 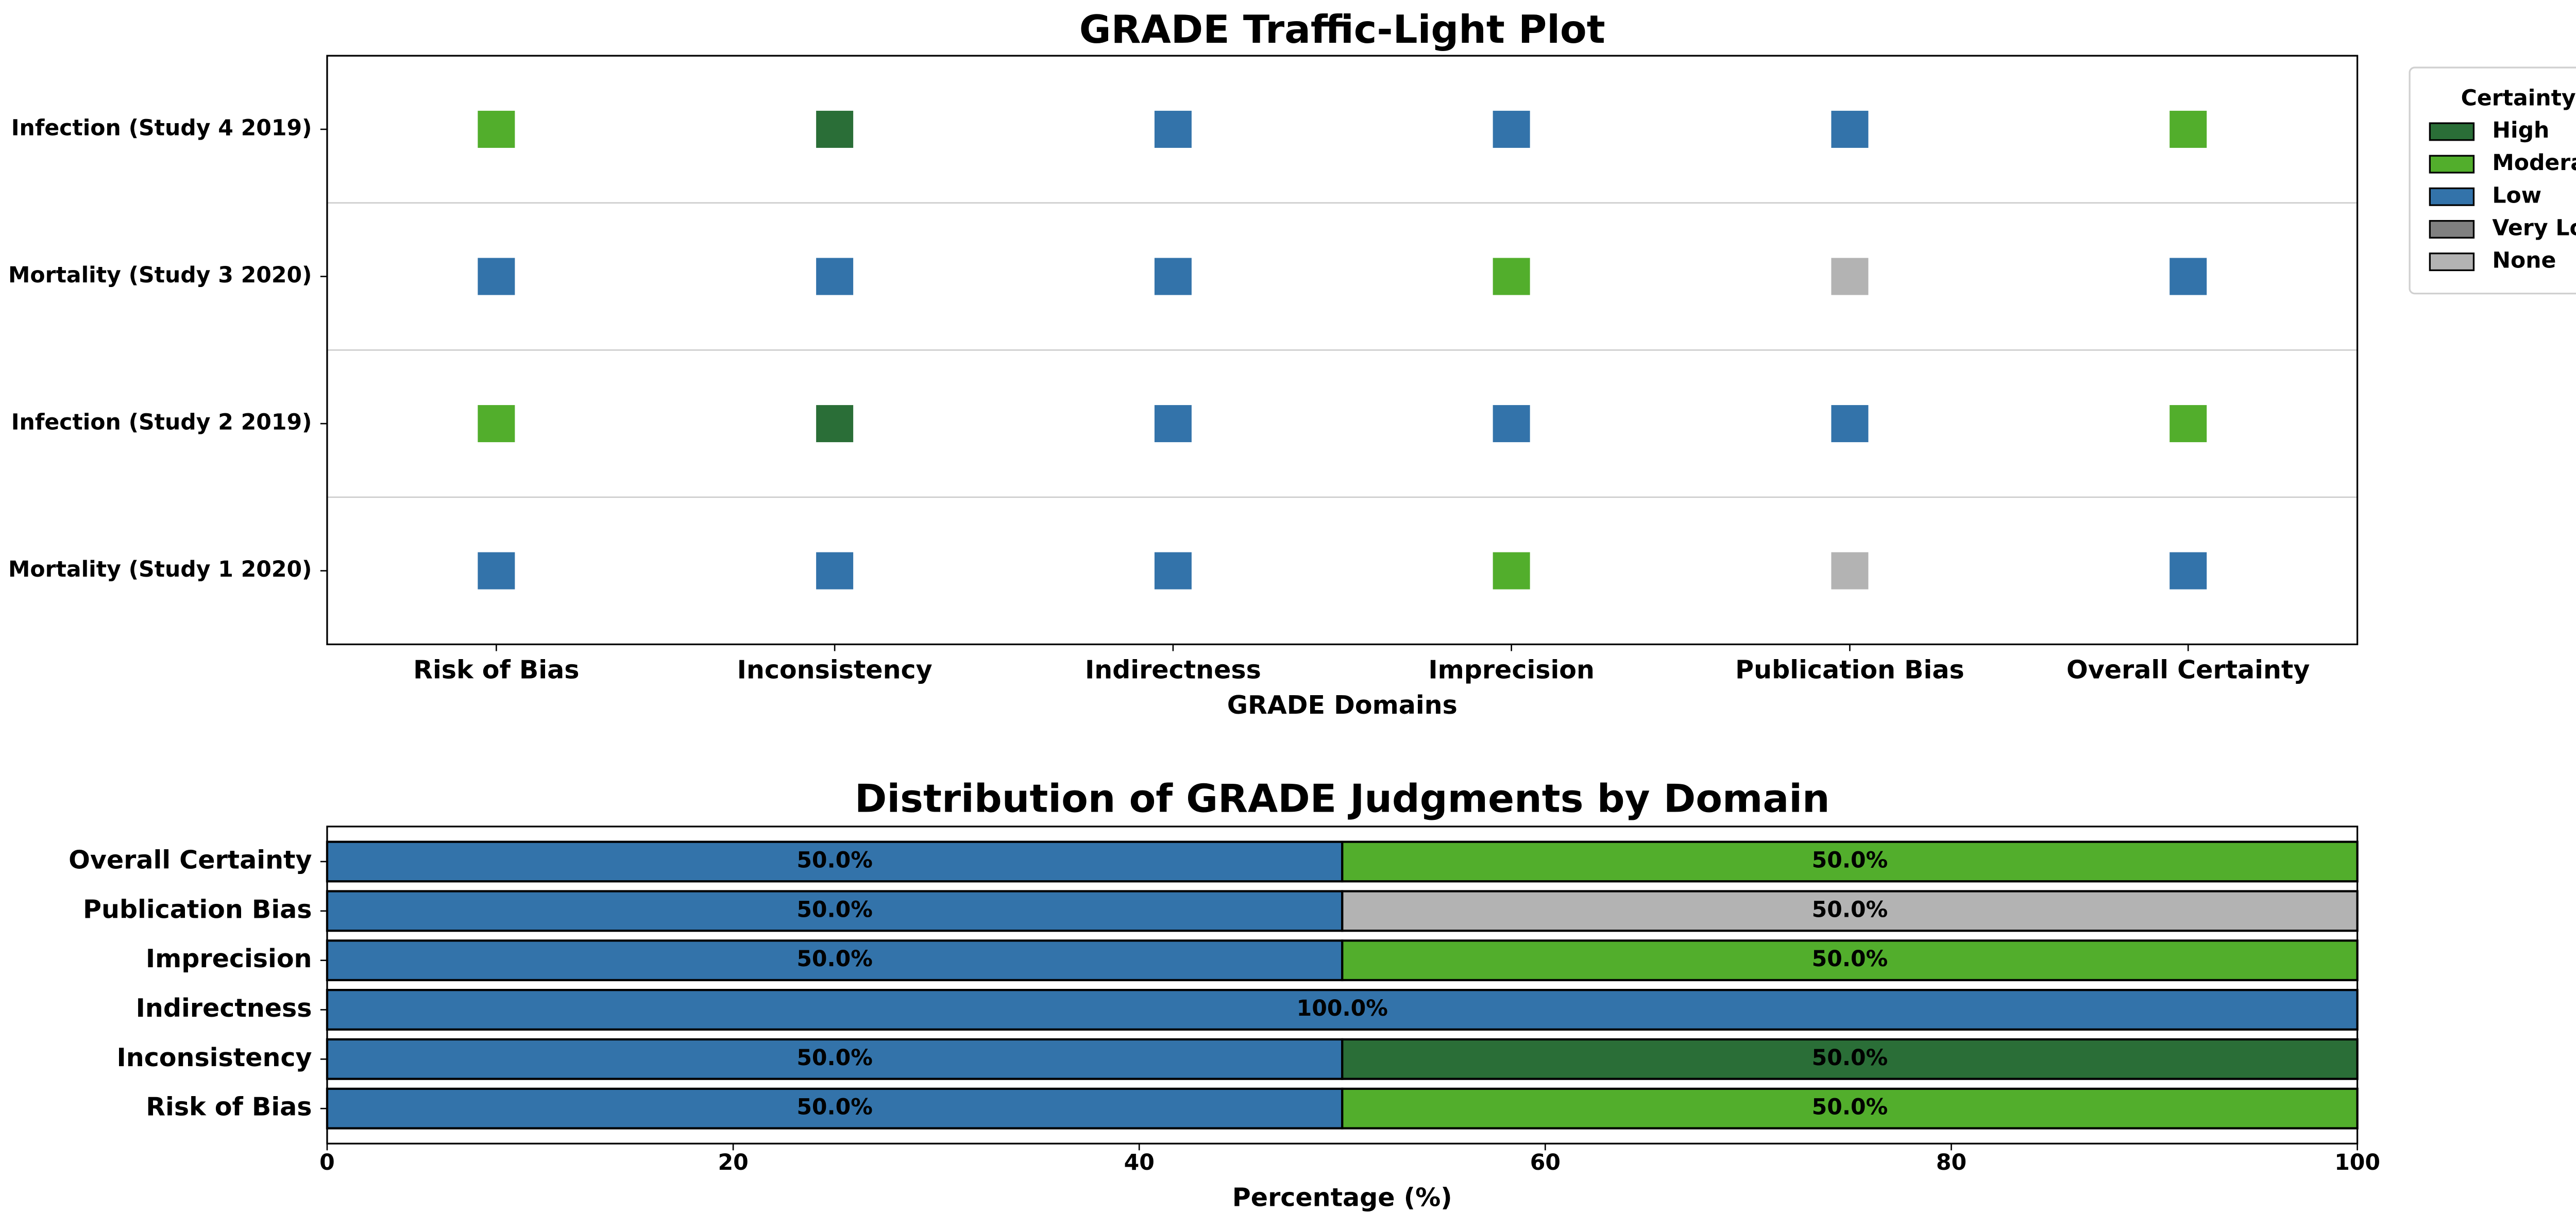 What do you see at coordinates (1342, 1198) in the screenshot?
I see `x-axis-label: Percentage (%)` at bounding box center [1342, 1198].